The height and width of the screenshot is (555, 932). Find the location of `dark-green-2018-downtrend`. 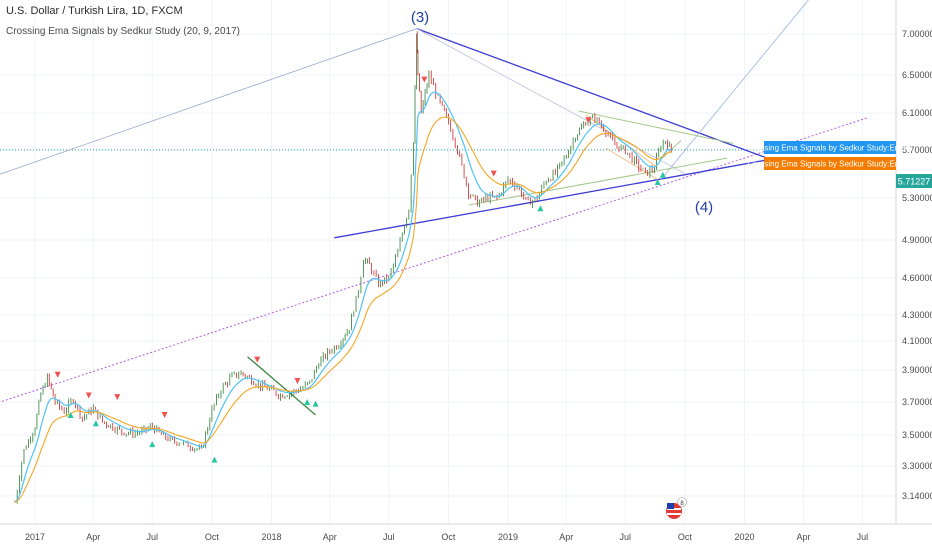

dark-green-2018-downtrend is located at coordinates (281, 386).